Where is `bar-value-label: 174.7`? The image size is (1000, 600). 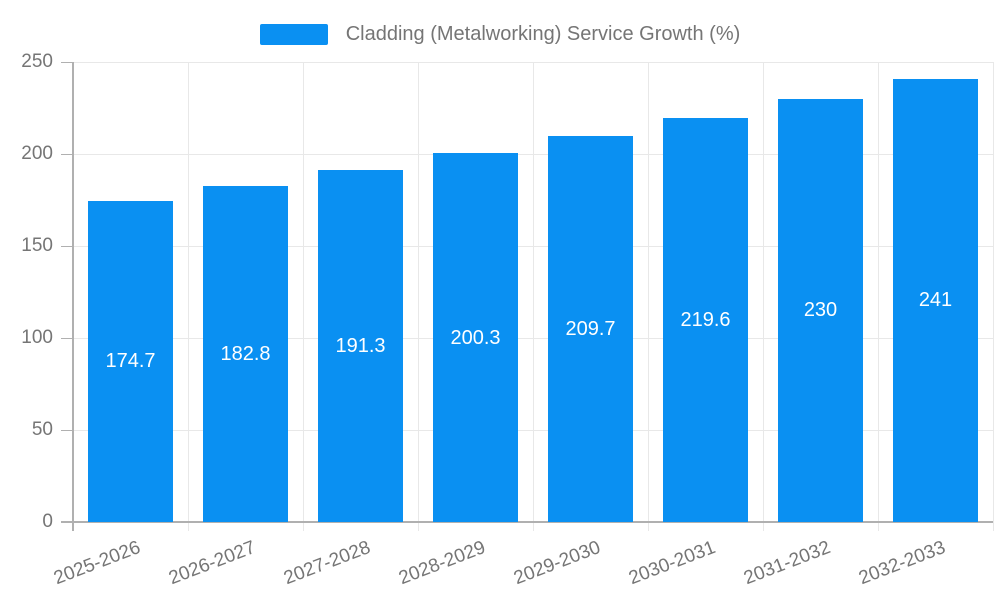
bar-value-label: 174.7 is located at coordinates (130, 361).